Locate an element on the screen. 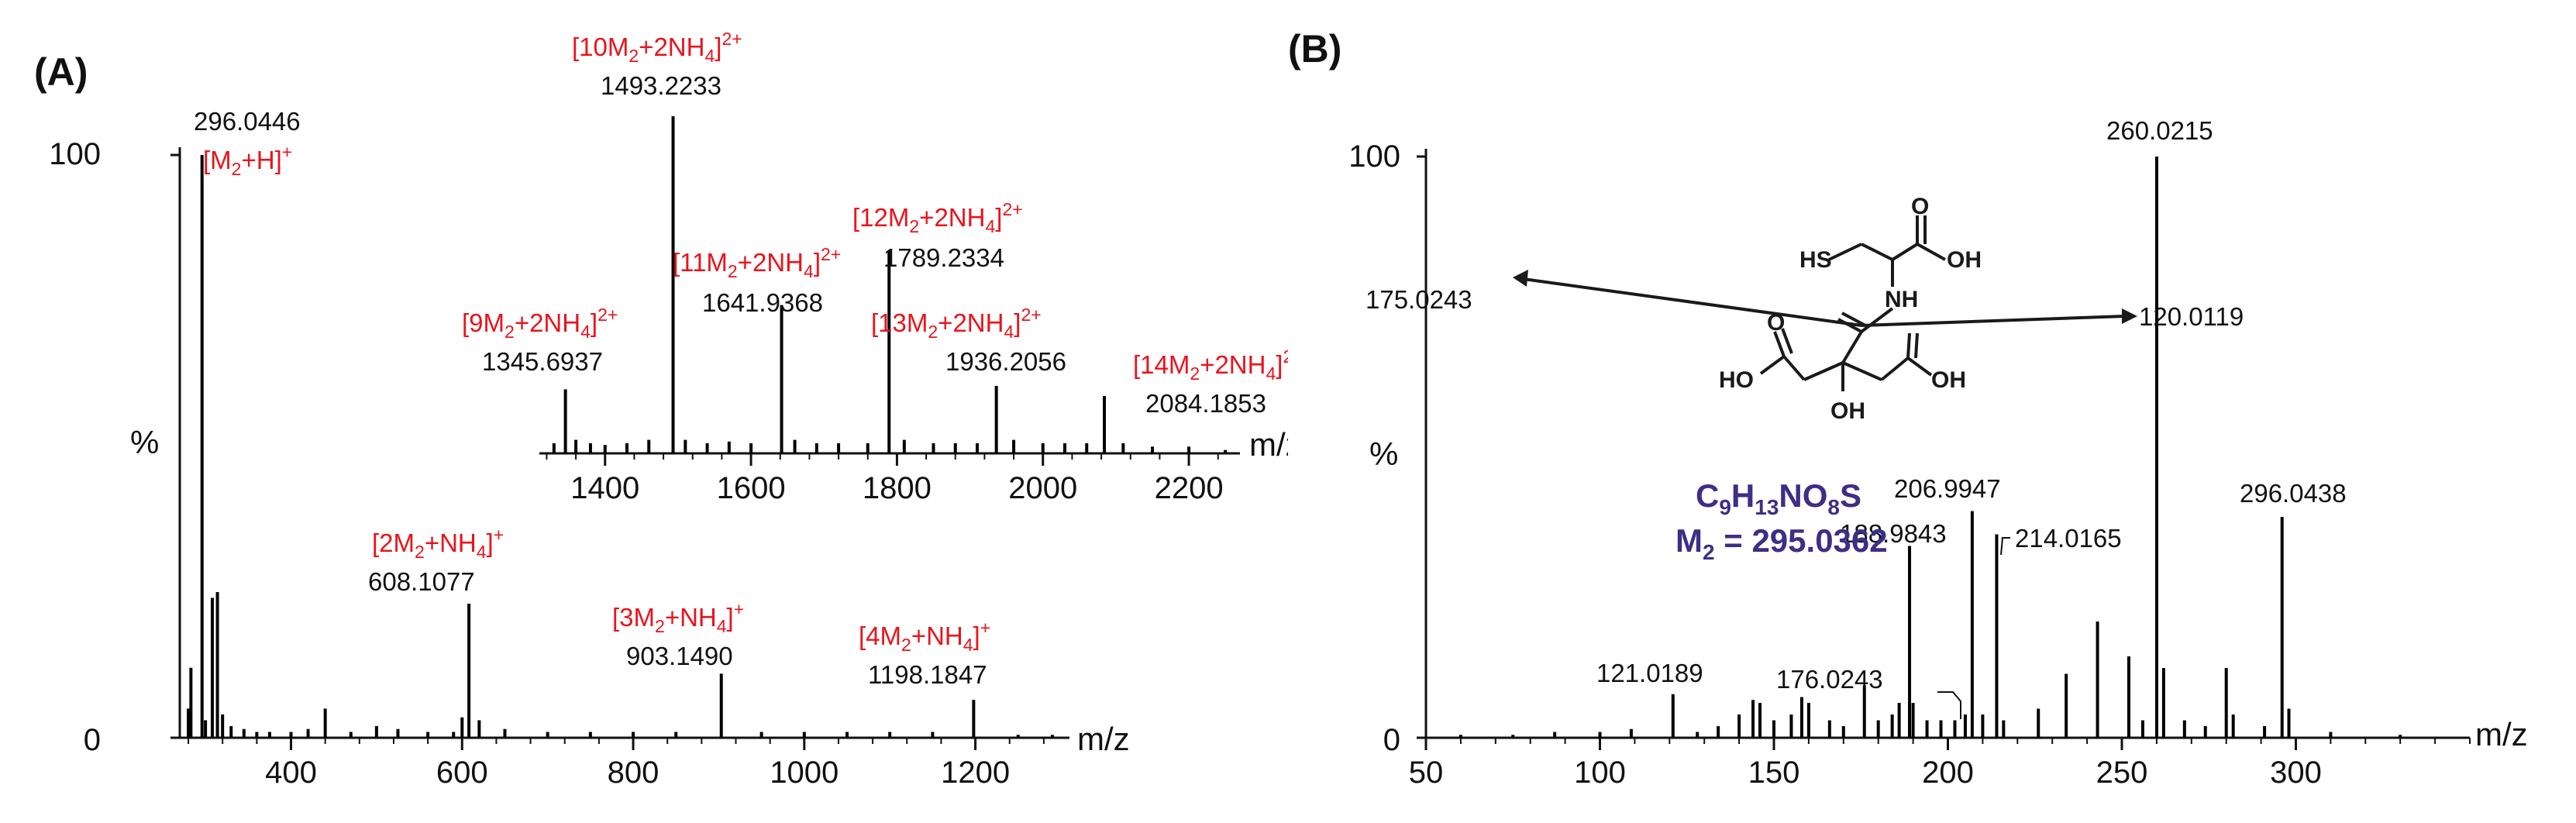 The height and width of the screenshot is (823, 2576). a-x-tick-label-600: 600 is located at coordinates (462, 773).